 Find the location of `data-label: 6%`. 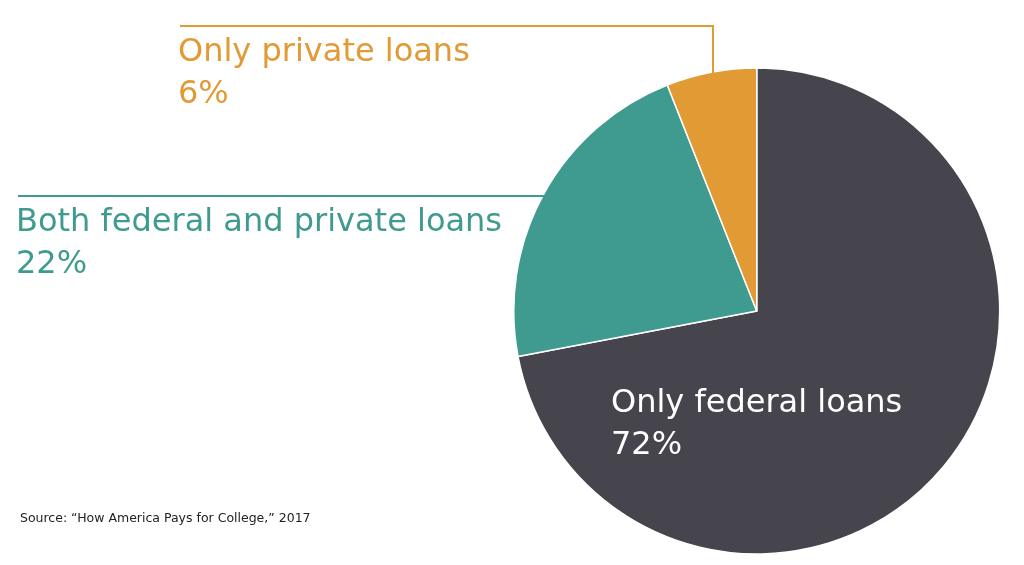

data-label: 6% is located at coordinates (203, 91).